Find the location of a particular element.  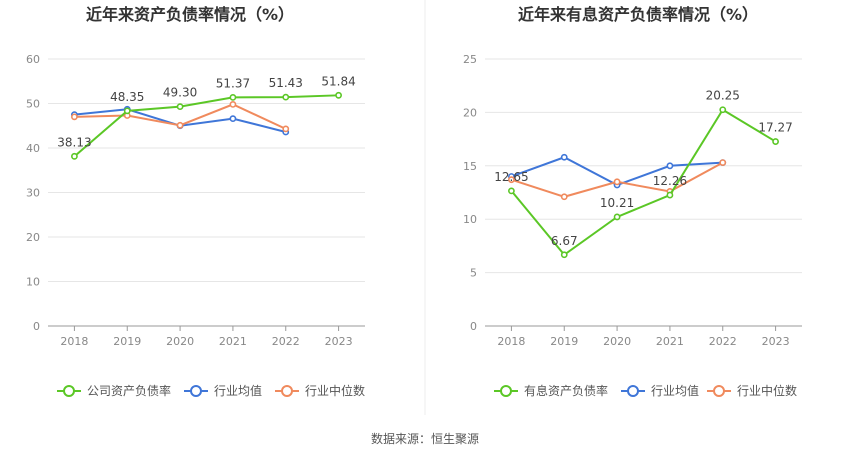

data-label: 49.30 is located at coordinates (180, 93).